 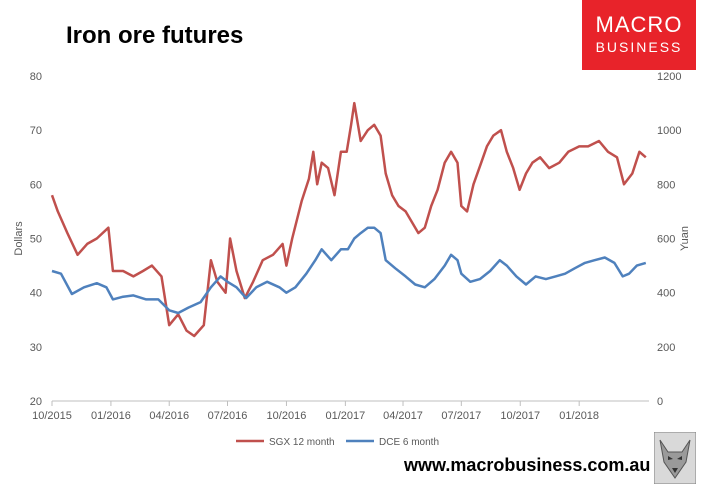 What do you see at coordinates (520, 416) in the screenshot?
I see `x-tick-label: 10/2017` at bounding box center [520, 416].